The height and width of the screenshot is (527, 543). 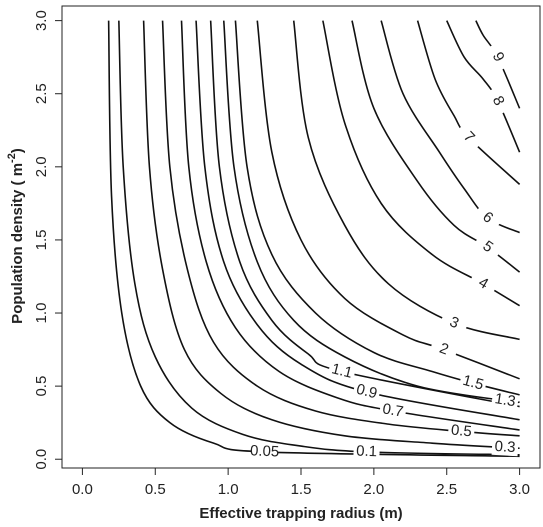 I want to click on contour-label: 0.7, so click(x=392, y=410).